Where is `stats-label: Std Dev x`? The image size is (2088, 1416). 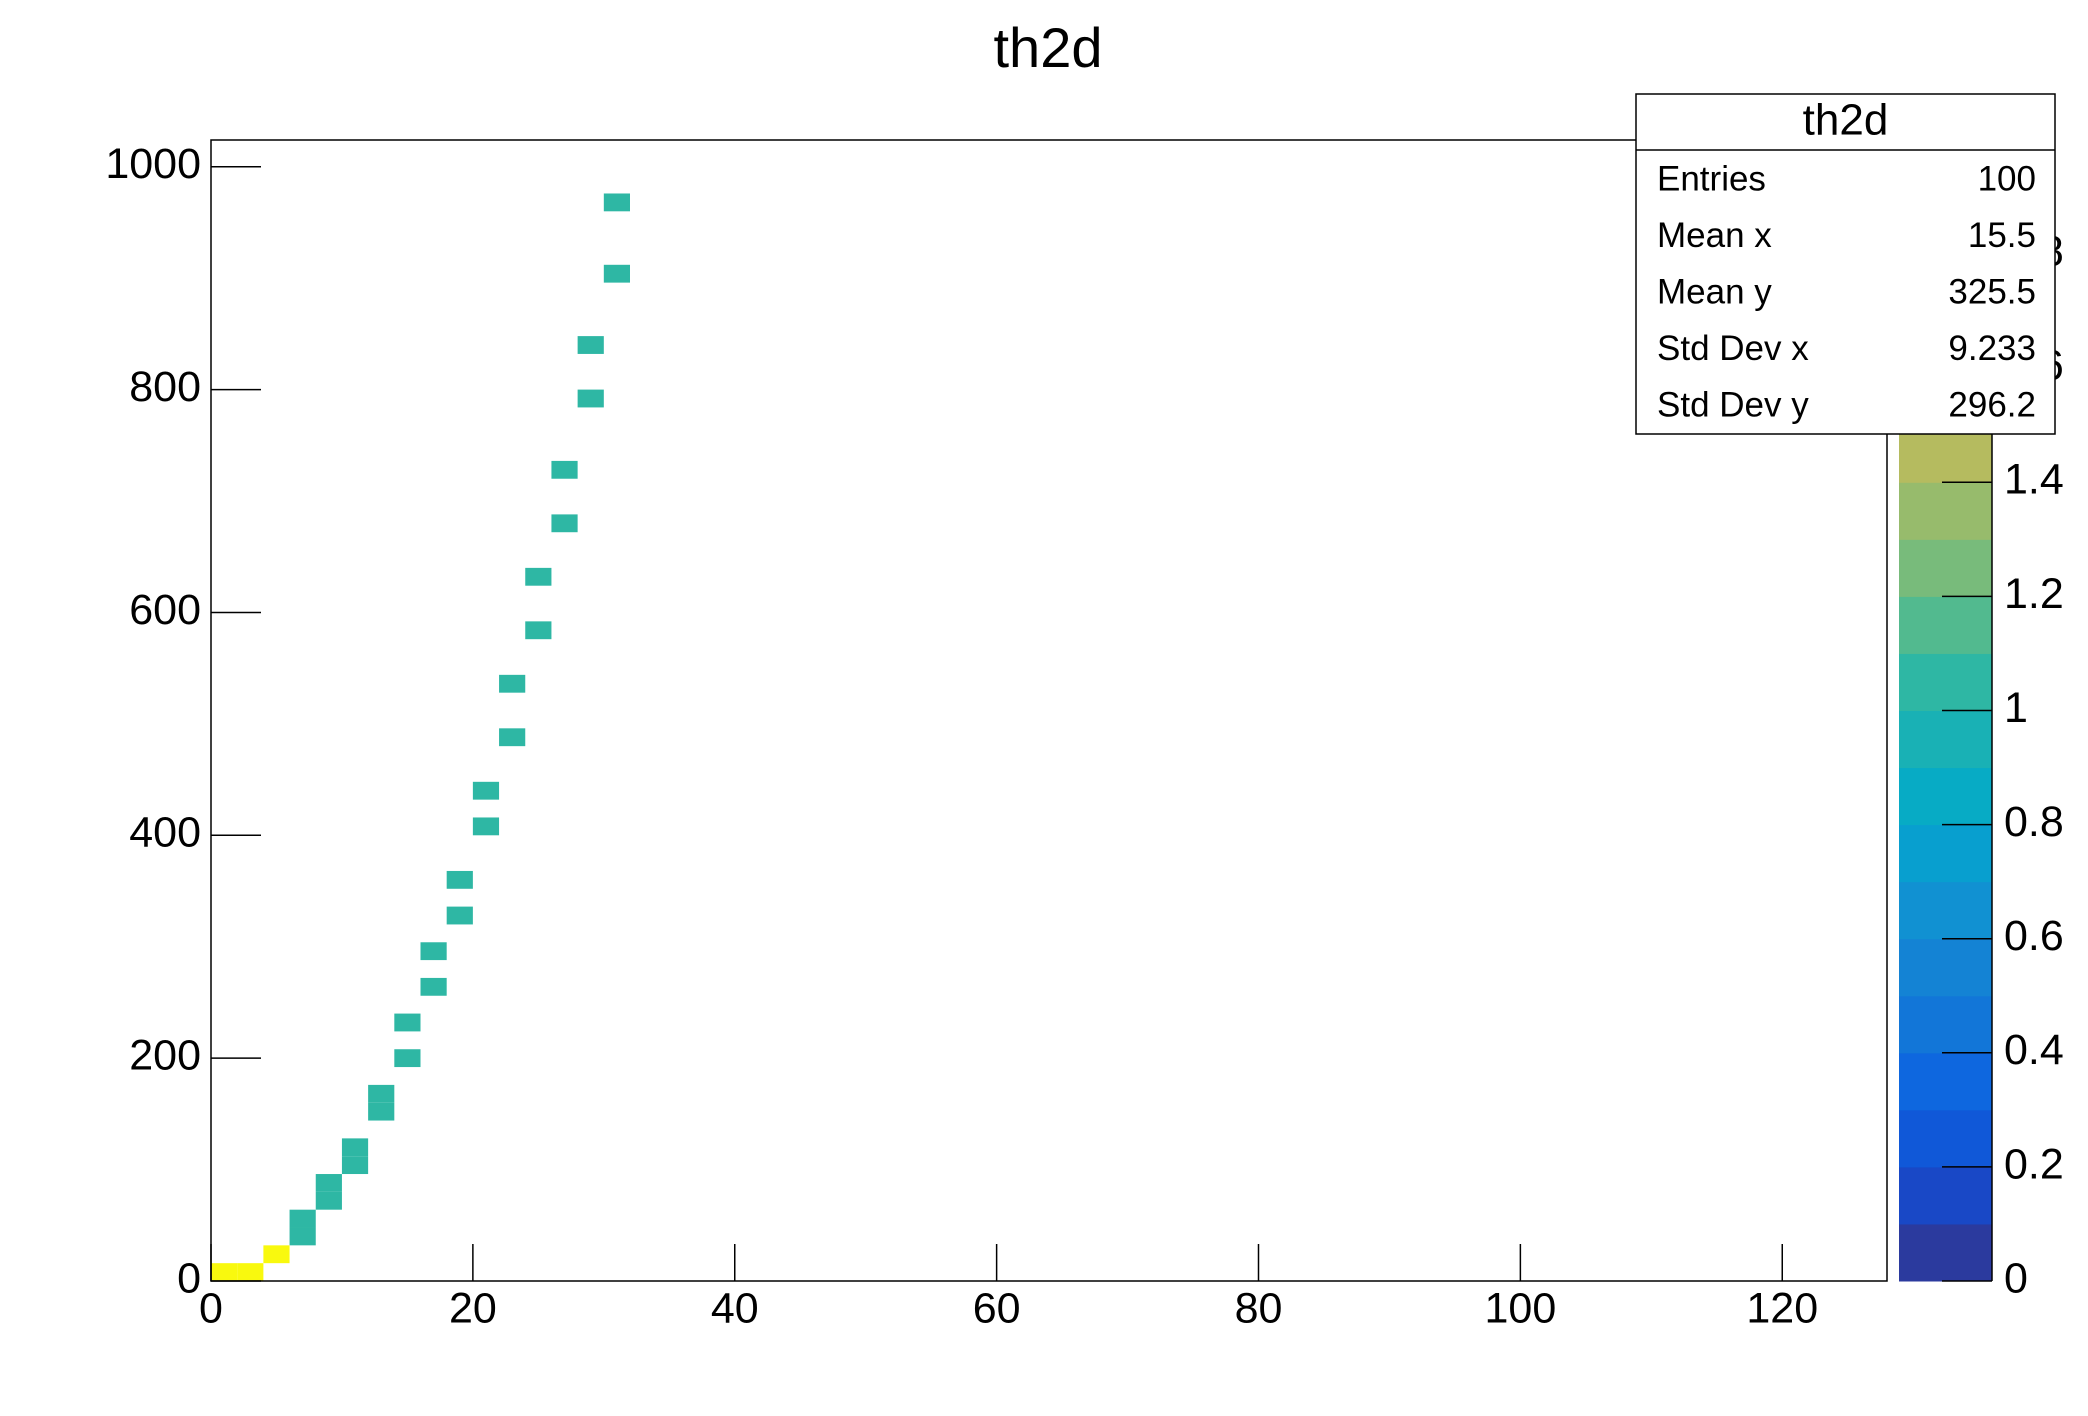
stats-label: Std Dev x is located at coordinates (1733, 348).